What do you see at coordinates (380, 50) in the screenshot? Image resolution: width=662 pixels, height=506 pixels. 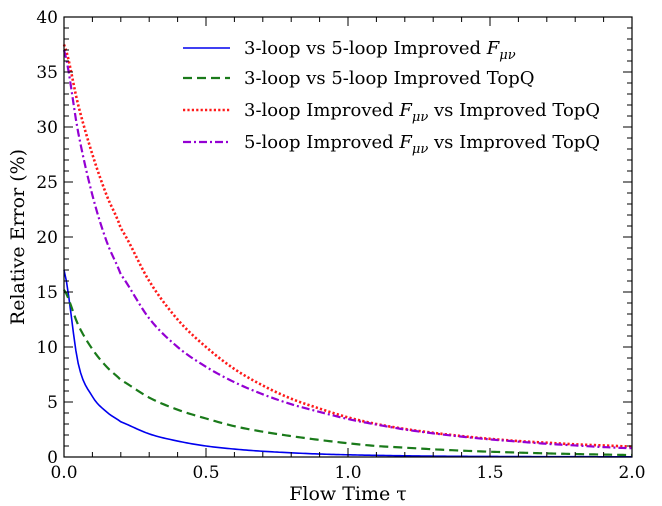 I see `legend-label-1: 3-loop vs 5-loop Improved Fμν` at bounding box center [380, 50].